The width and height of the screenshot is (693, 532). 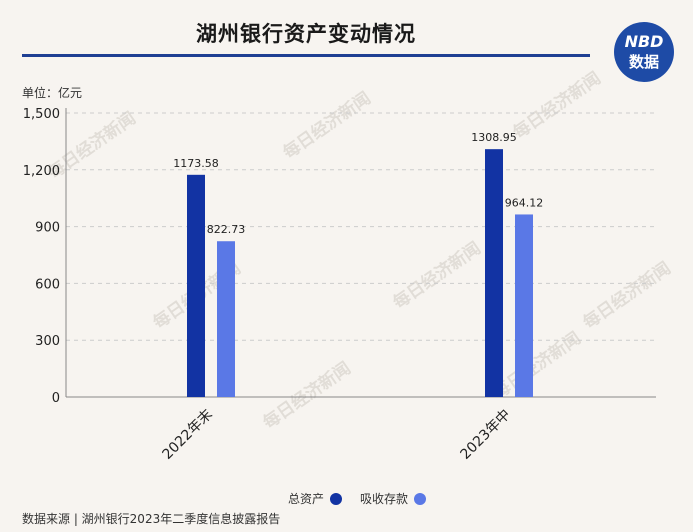 What do you see at coordinates (47, 228) in the screenshot?
I see `y-tick-label: 900` at bounding box center [47, 228].